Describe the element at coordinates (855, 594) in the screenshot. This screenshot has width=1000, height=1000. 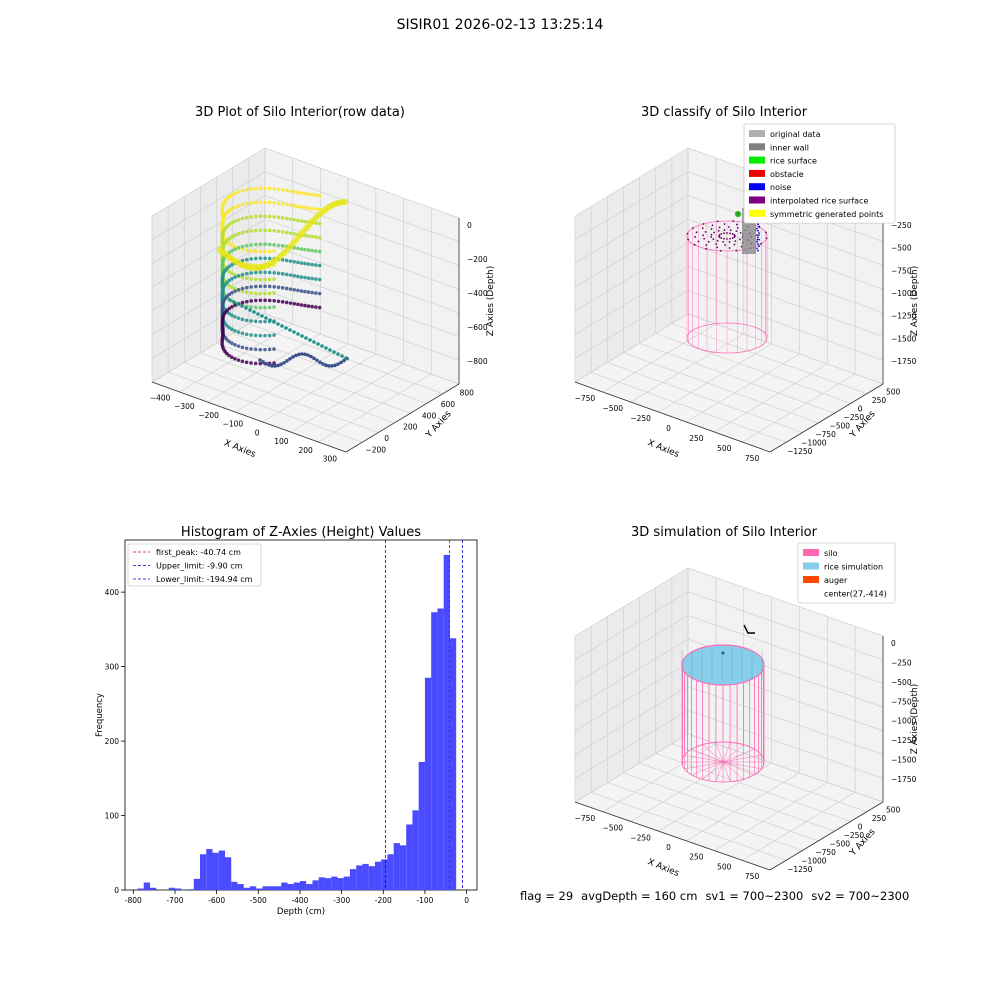
I see `legend-label: center(27,-414)` at that location.